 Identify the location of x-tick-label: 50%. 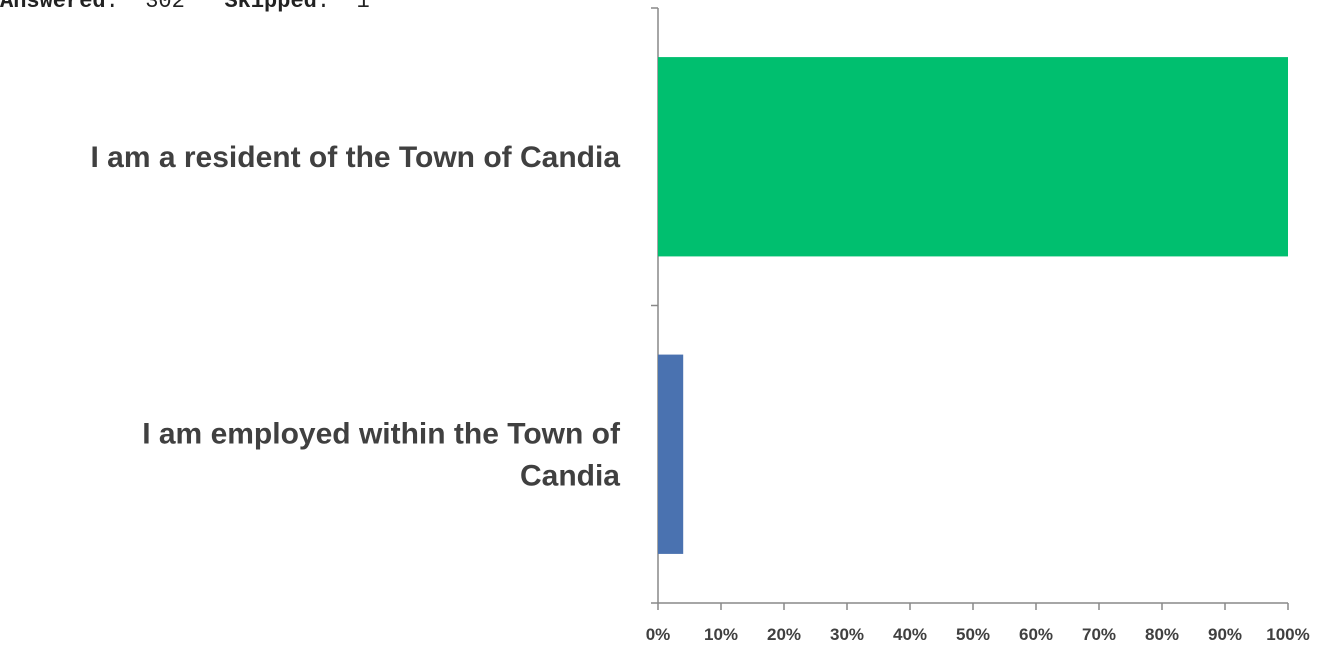
(973, 634).